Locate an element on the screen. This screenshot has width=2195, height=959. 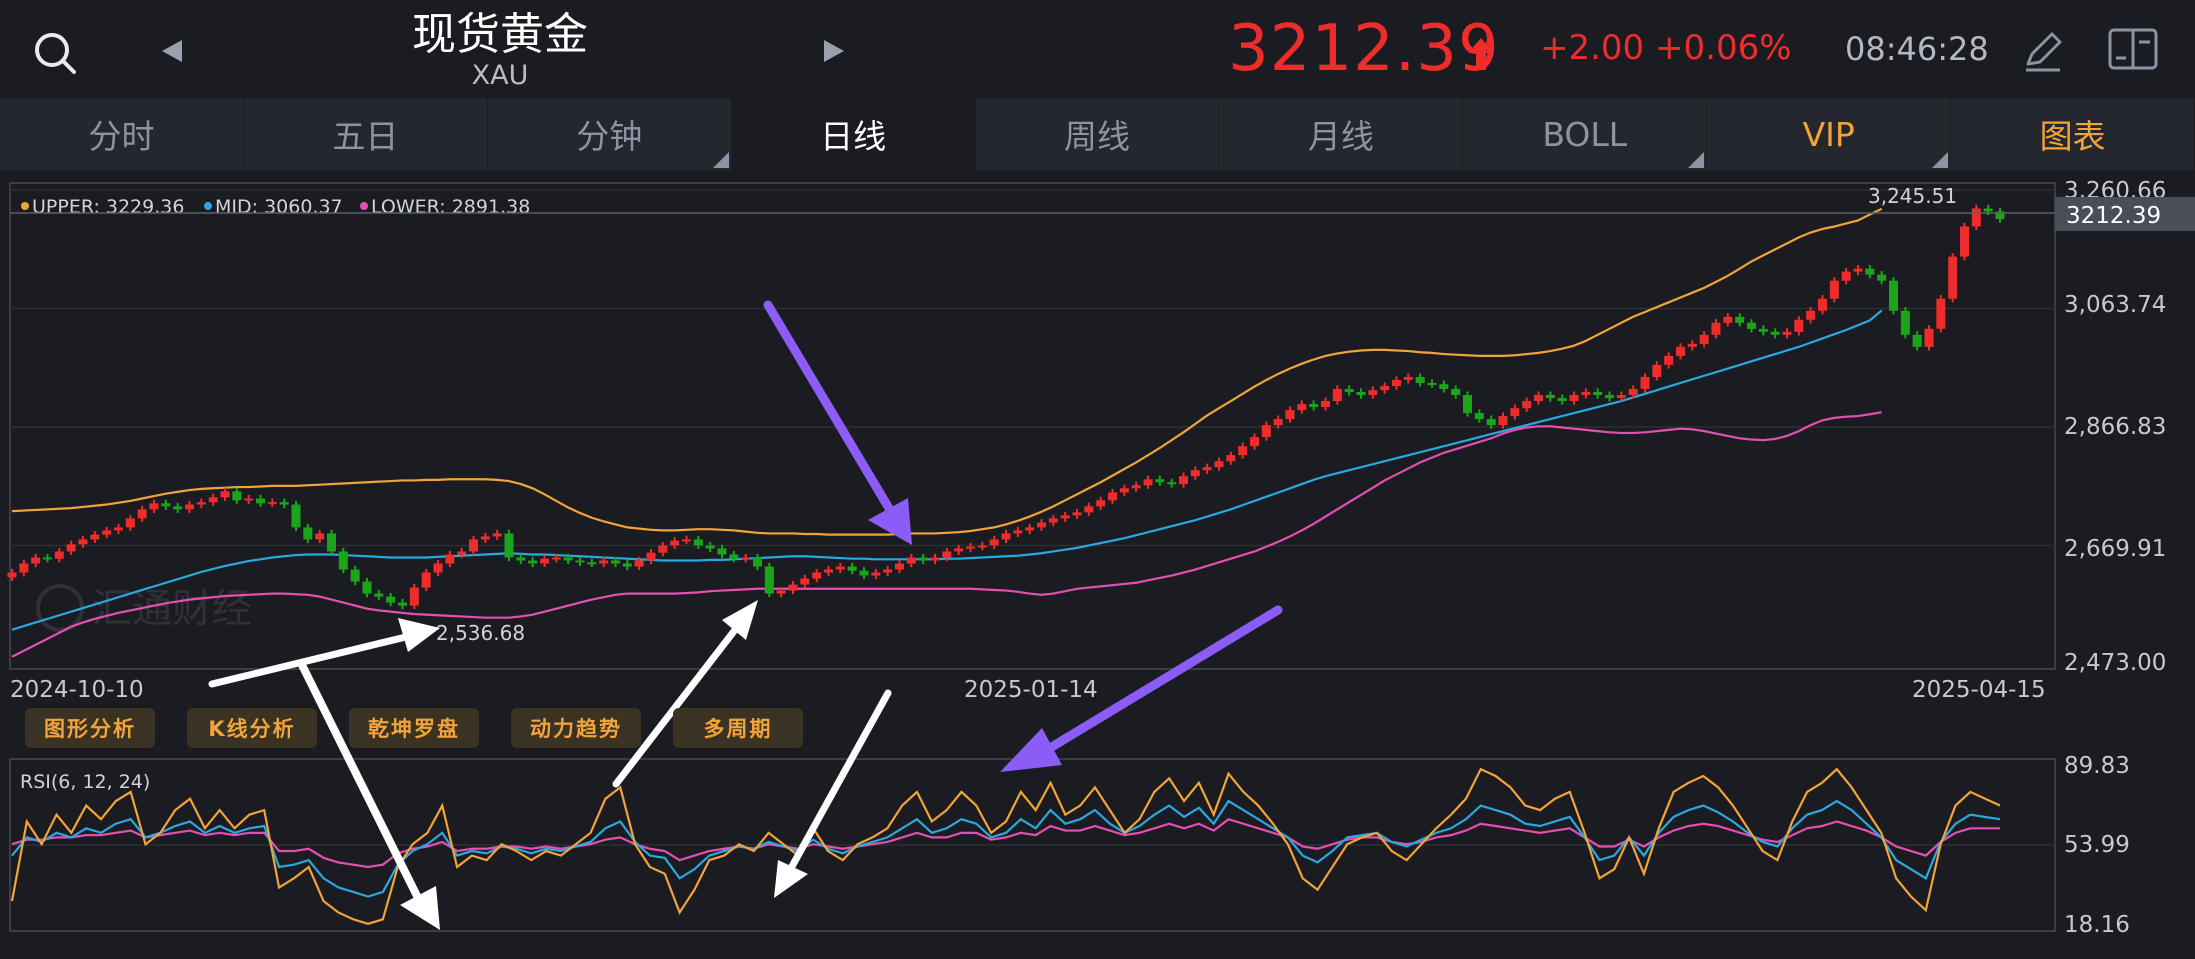
tab-minute: 分钟 is located at coordinates (610, 134).